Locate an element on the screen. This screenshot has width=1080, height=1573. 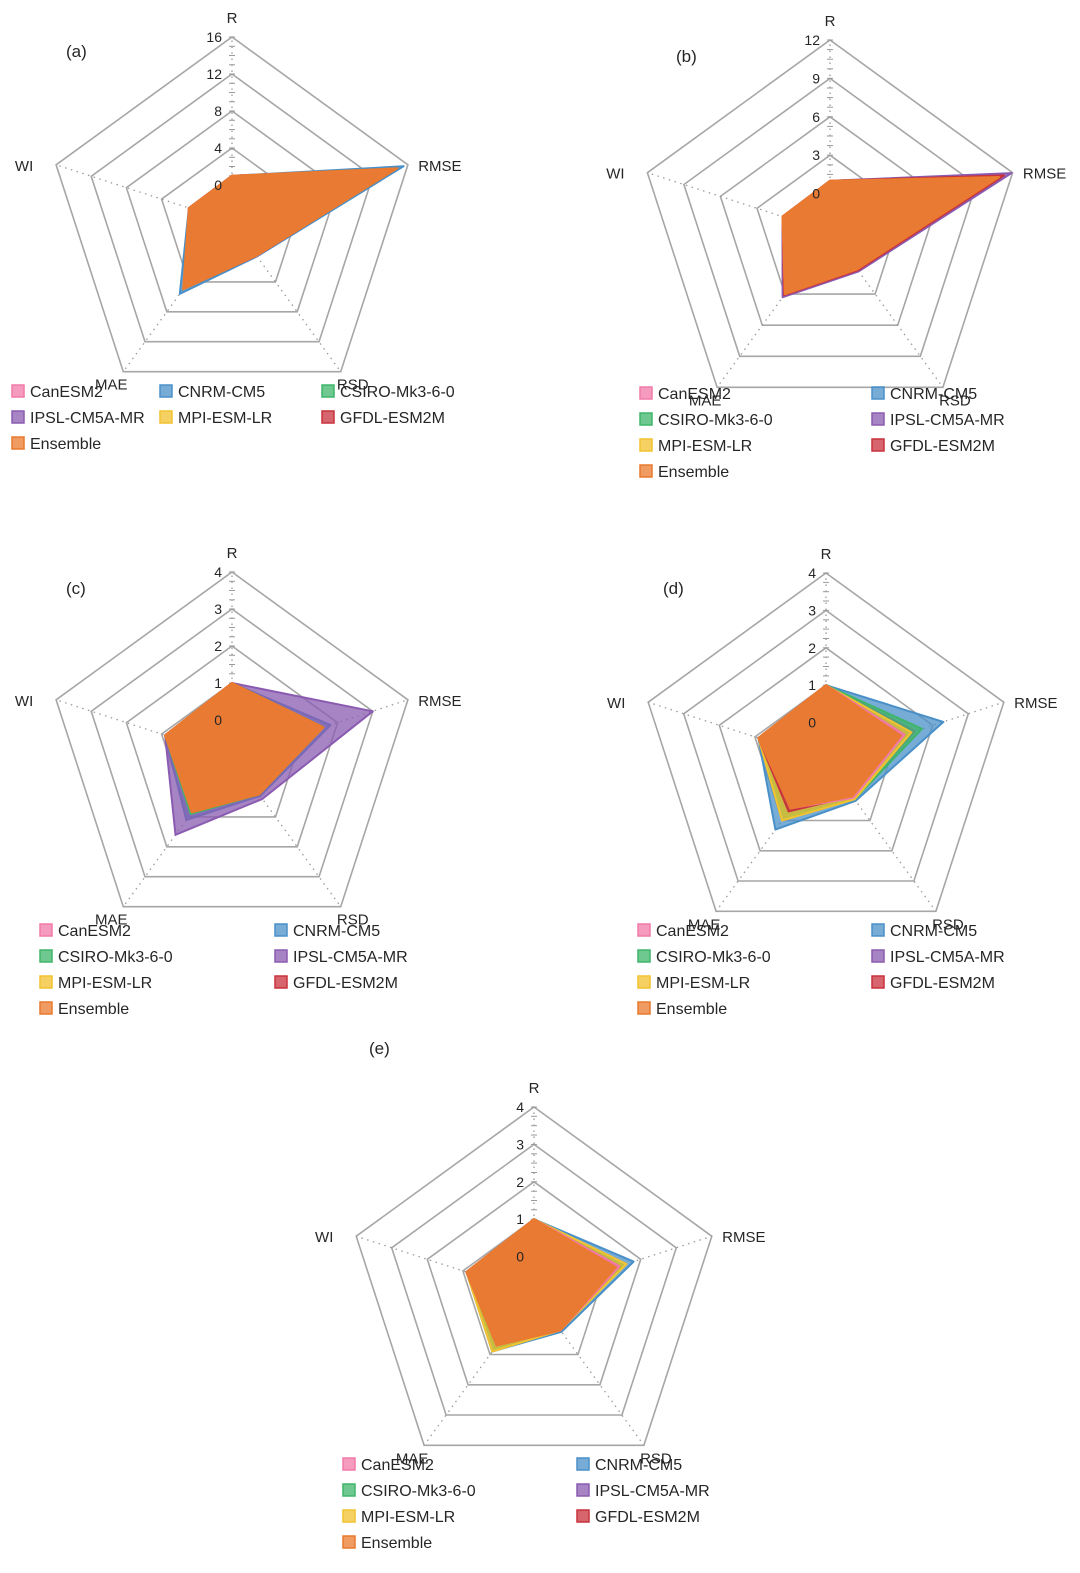
panel-label: (d) is located at coordinates (673, 588).